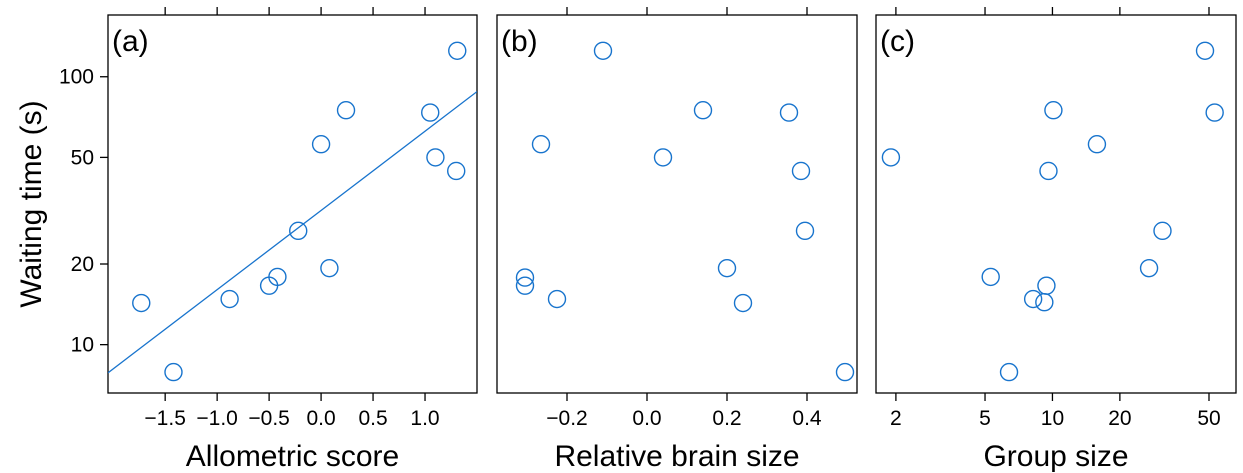 The image size is (1243, 473). What do you see at coordinates (897, 41) in the screenshot?
I see `panel-label: (c)` at bounding box center [897, 41].